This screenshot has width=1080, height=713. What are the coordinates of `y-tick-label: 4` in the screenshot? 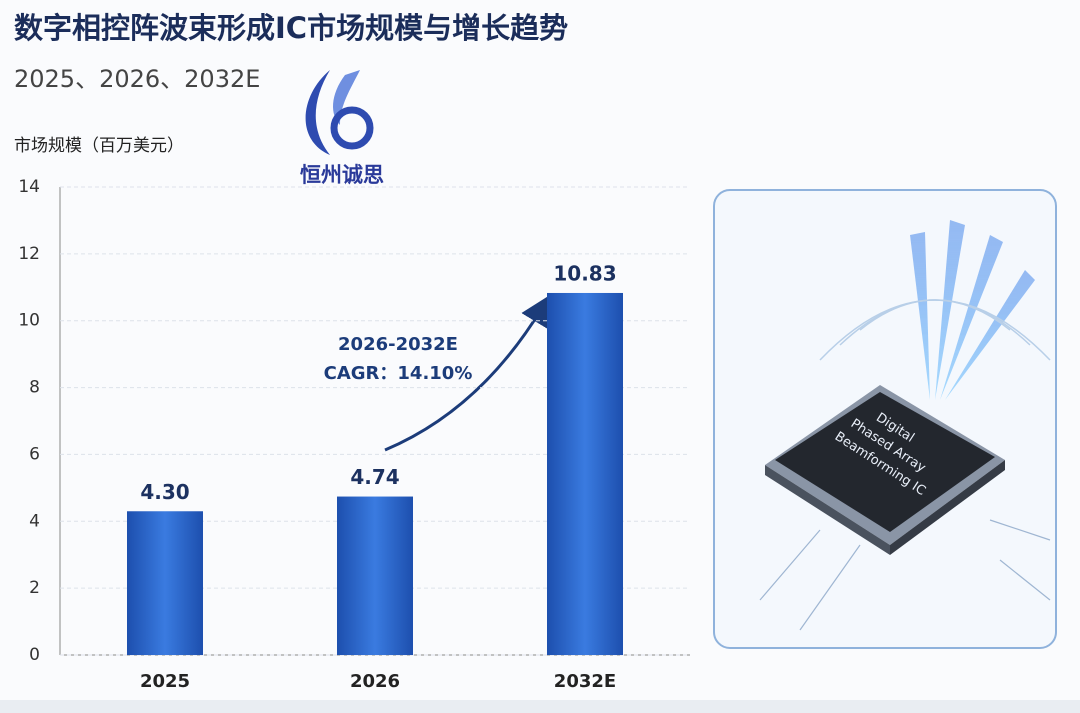 It's located at (34, 521).